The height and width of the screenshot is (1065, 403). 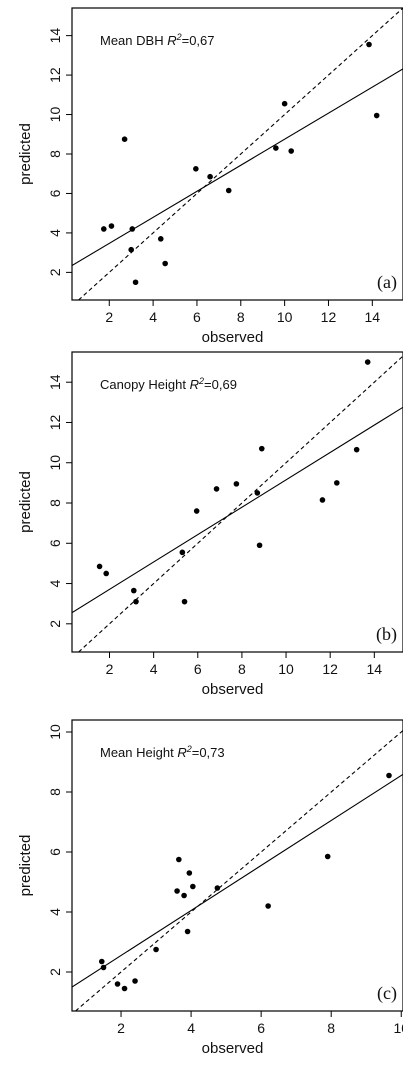 I want to click on r2-annotation: Mean DBH R2=0,67, so click(x=157, y=40).